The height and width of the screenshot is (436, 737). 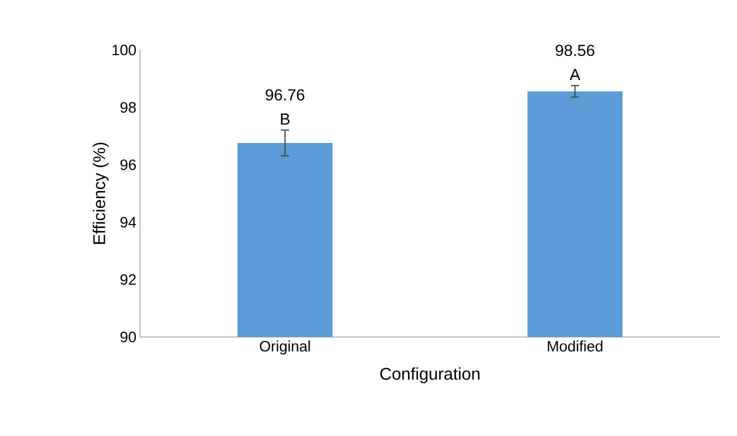 What do you see at coordinates (285, 347) in the screenshot?
I see `x-tick-label: Original` at bounding box center [285, 347].